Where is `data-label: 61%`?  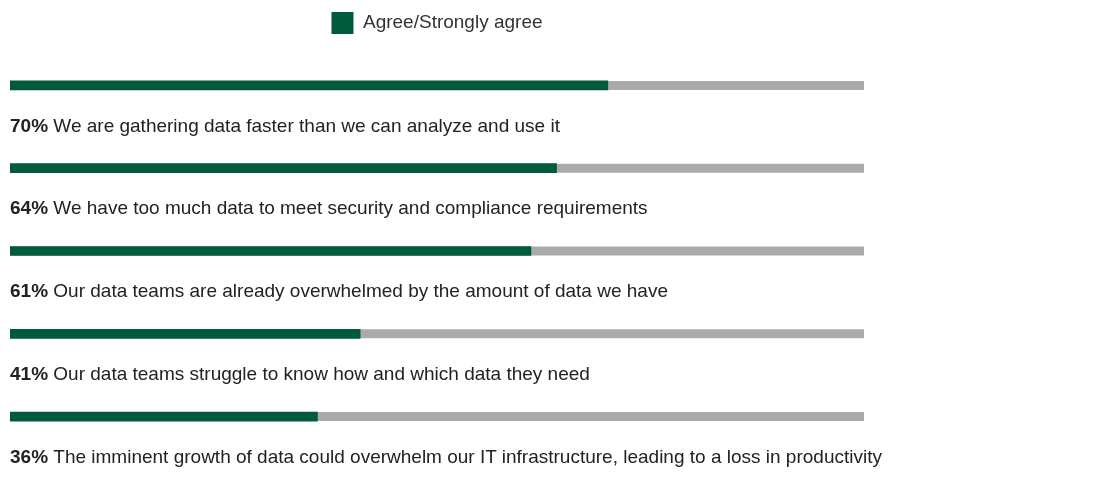
data-label: 61% is located at coordinates (29, 291).